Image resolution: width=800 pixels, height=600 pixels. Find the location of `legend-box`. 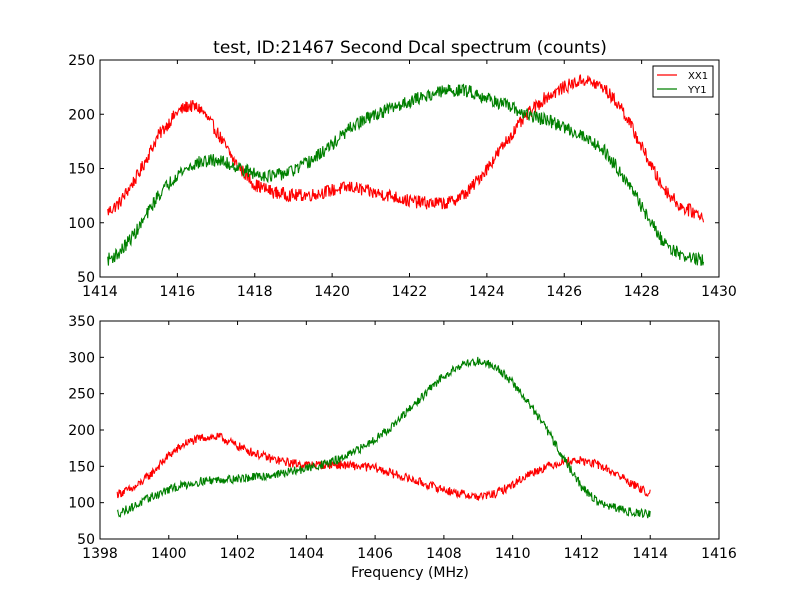

legend-box is located at coordinates (683, 81).